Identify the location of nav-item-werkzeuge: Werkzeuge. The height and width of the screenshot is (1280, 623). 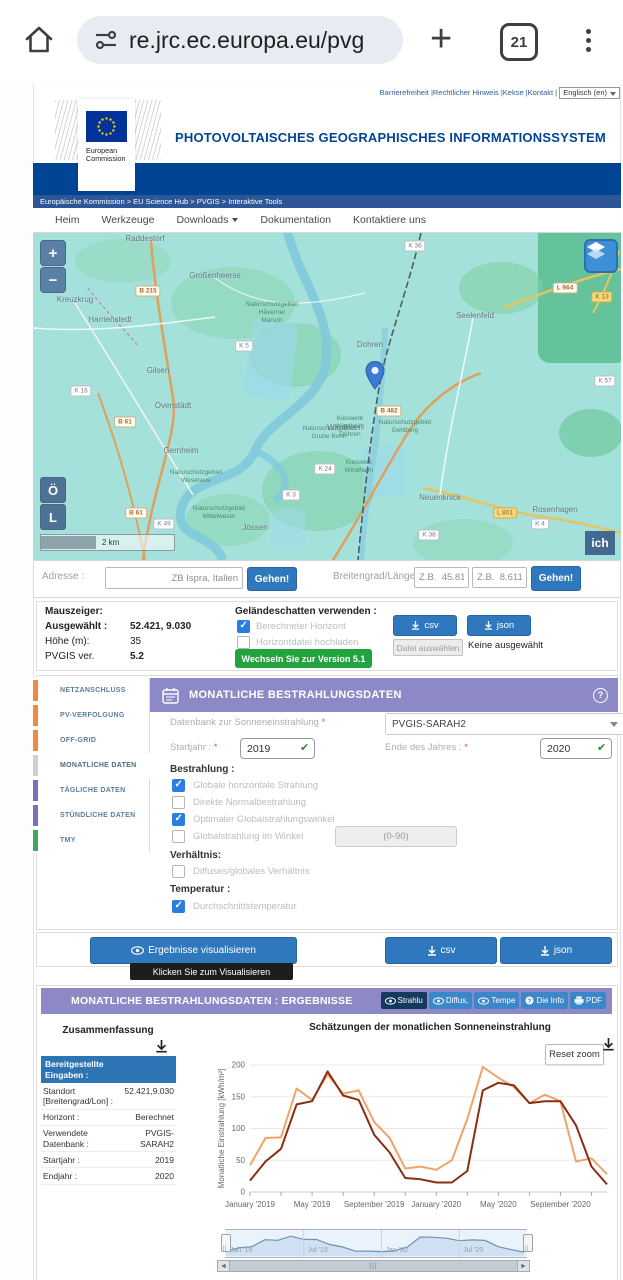
(128, 220).